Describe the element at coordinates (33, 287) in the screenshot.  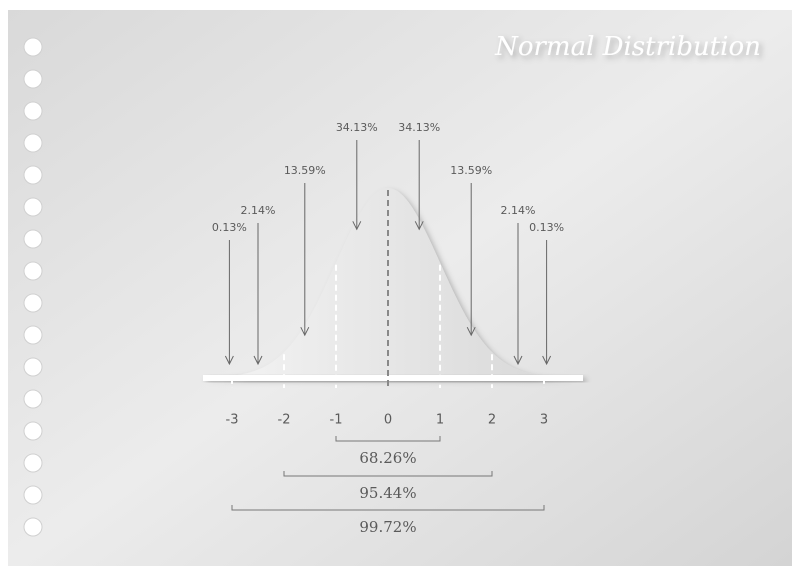
I see `punch-holes` at that location.